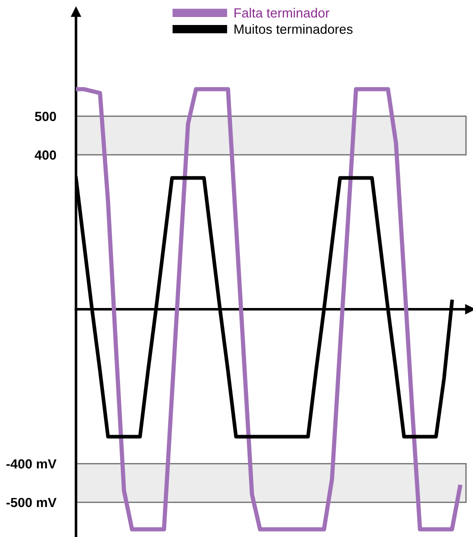 The width and height of the screenshot is (473, 537). What do you see at coordinates (282, 13) in the screenshot?
I see `legend-label: Falta terminador` at bounding box center [282, 13].